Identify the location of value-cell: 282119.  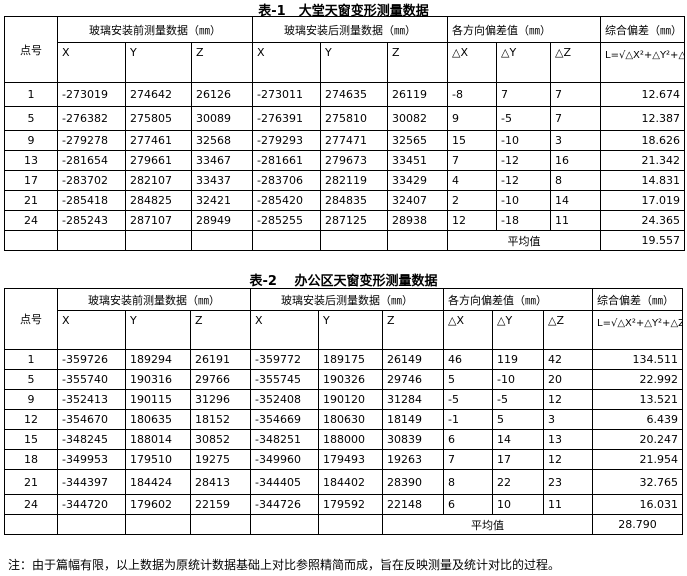
(354, 180).